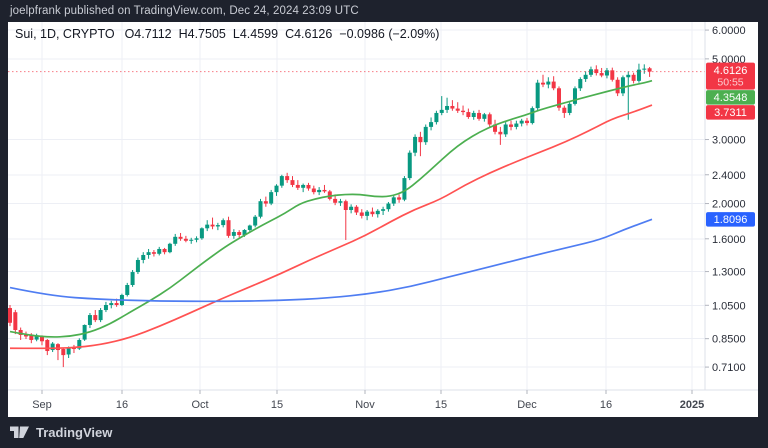 Image resolution: width=768 pixels, height=448 pixels. I want to click on price-axis-label: 5.0000, so click(729, 60).